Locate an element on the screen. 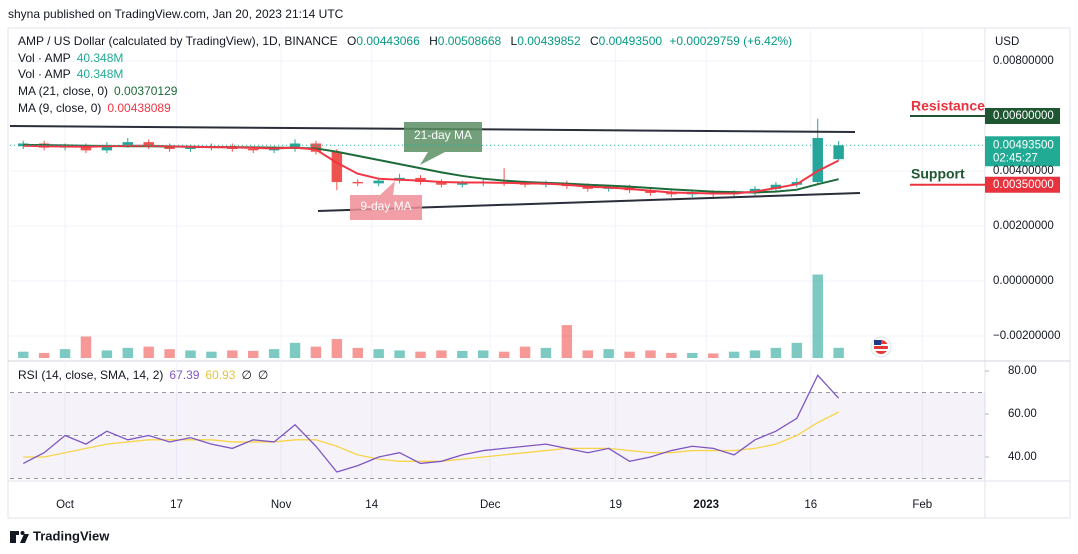 Image resolution: width=1078 pixels, height=554 pixels. legend-ma21: MA (21, close, 0) 0.00370129 is located at coordinates (98, 91).